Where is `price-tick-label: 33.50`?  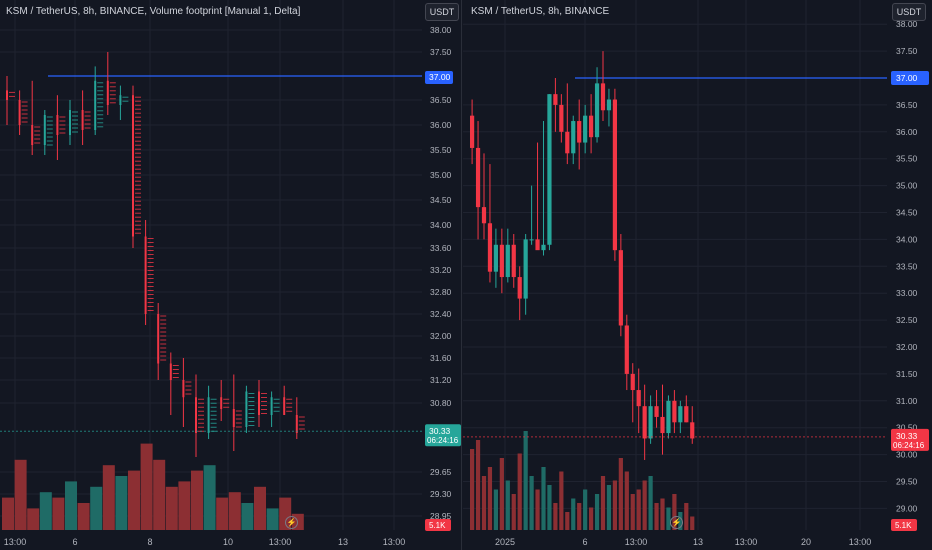
price-tick-label: 33.50 is located at coordinates (907, 266).